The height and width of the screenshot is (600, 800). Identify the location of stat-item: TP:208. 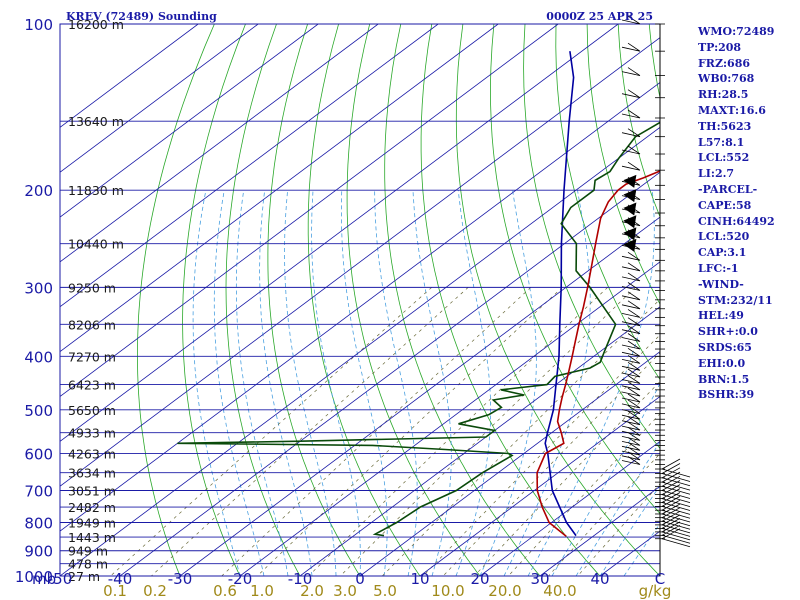
(720, 47).